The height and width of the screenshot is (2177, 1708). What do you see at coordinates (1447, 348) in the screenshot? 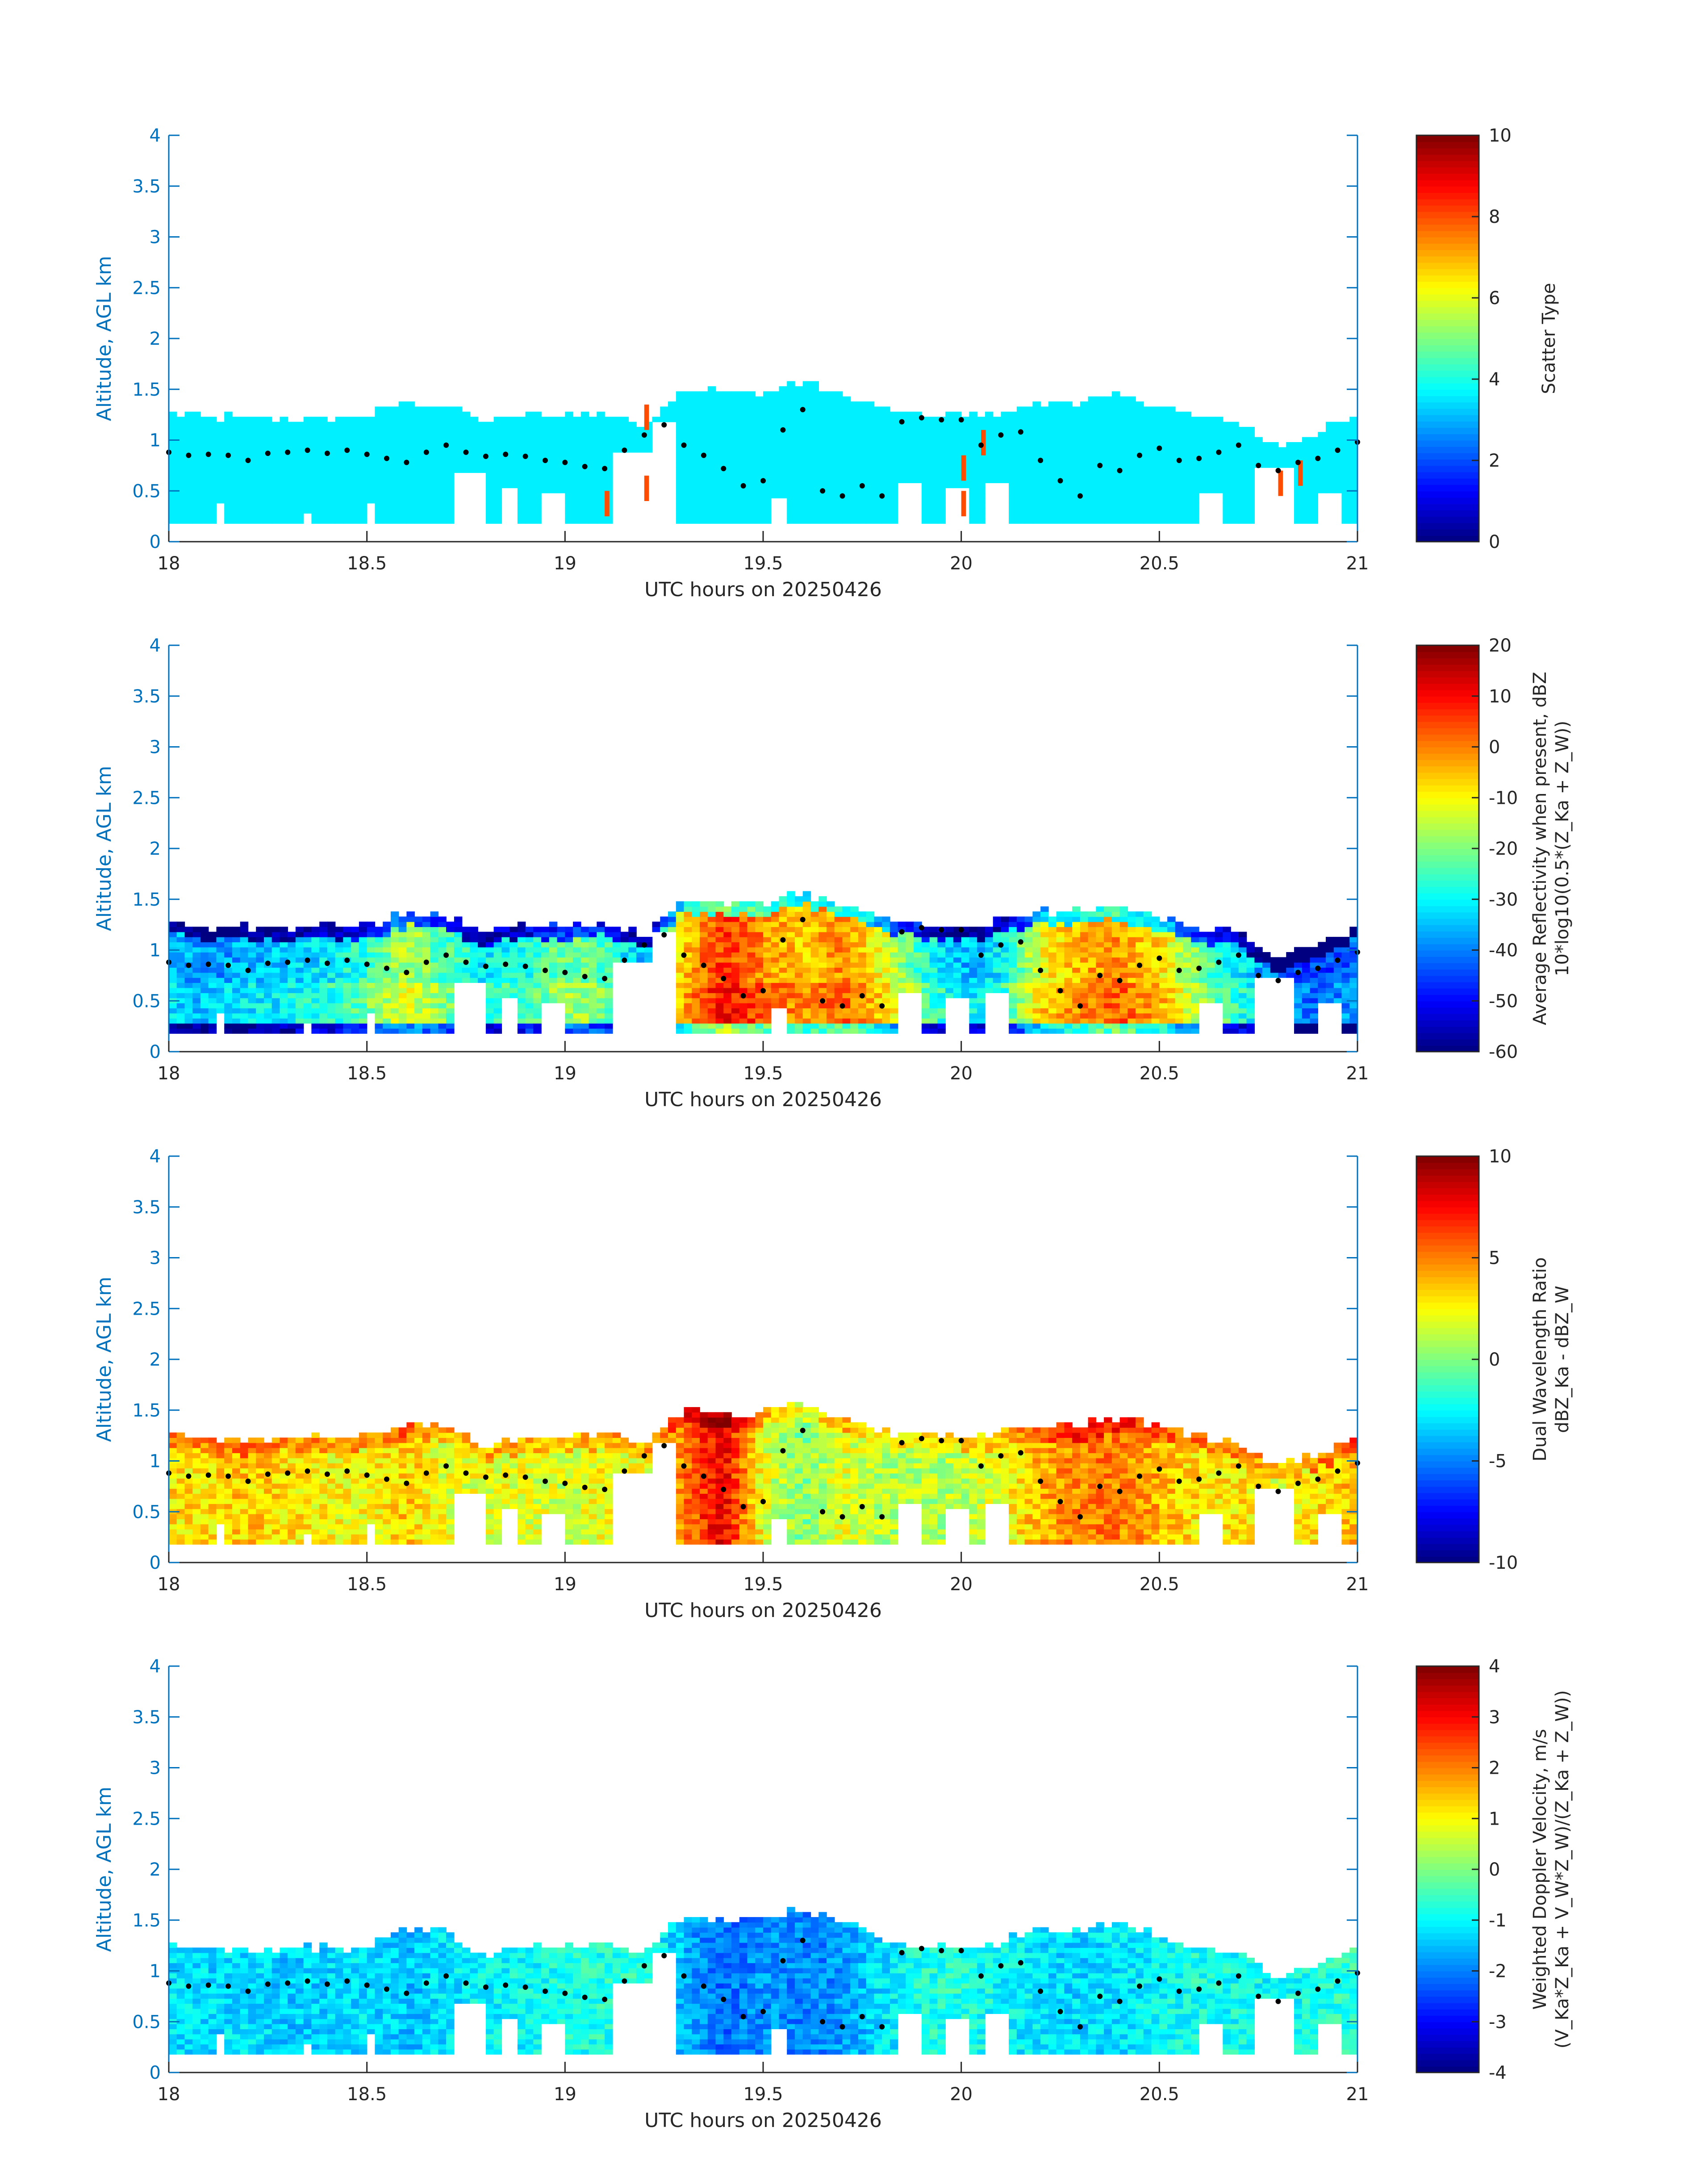
I see `colorbar-segment` at bounding box center [1447, 348].